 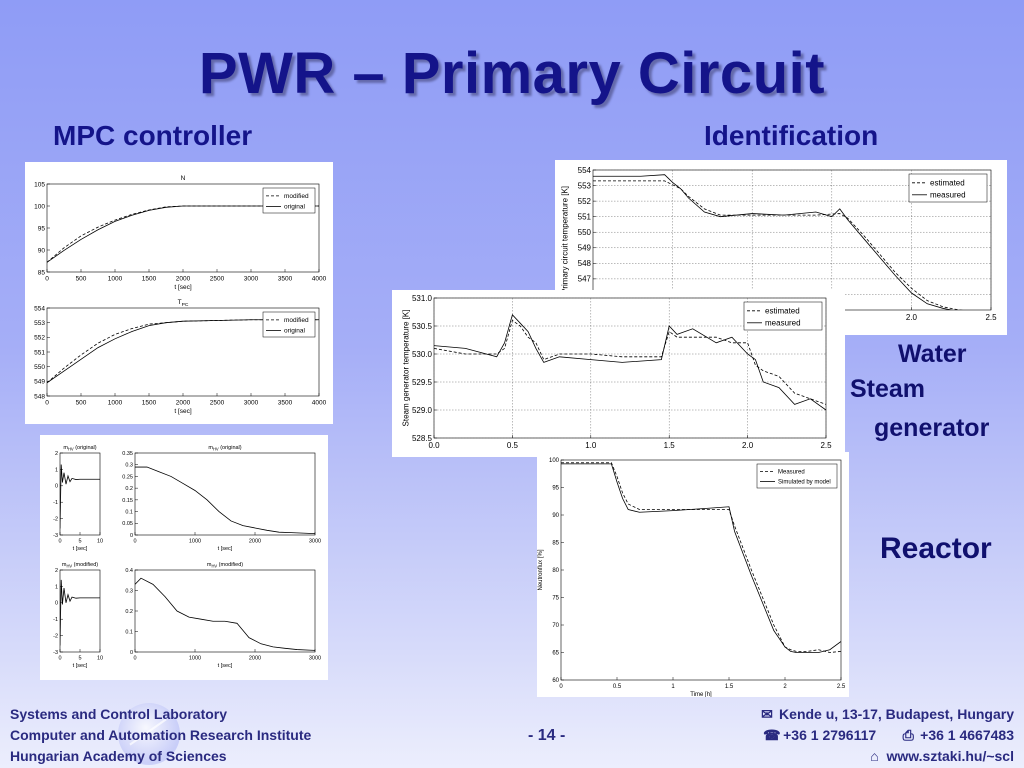 I want to click on x-tick-label: 1.5, so click(x=729, y=687).